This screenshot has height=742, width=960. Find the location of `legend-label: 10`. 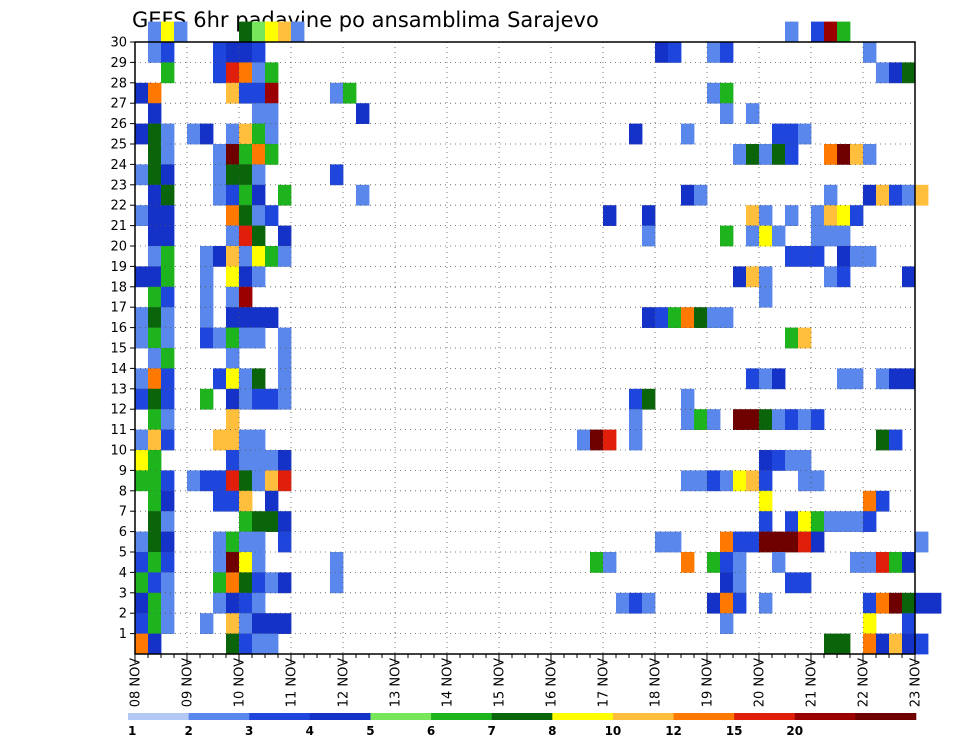

legend-label: 10 is located at coordinates (613, 731).